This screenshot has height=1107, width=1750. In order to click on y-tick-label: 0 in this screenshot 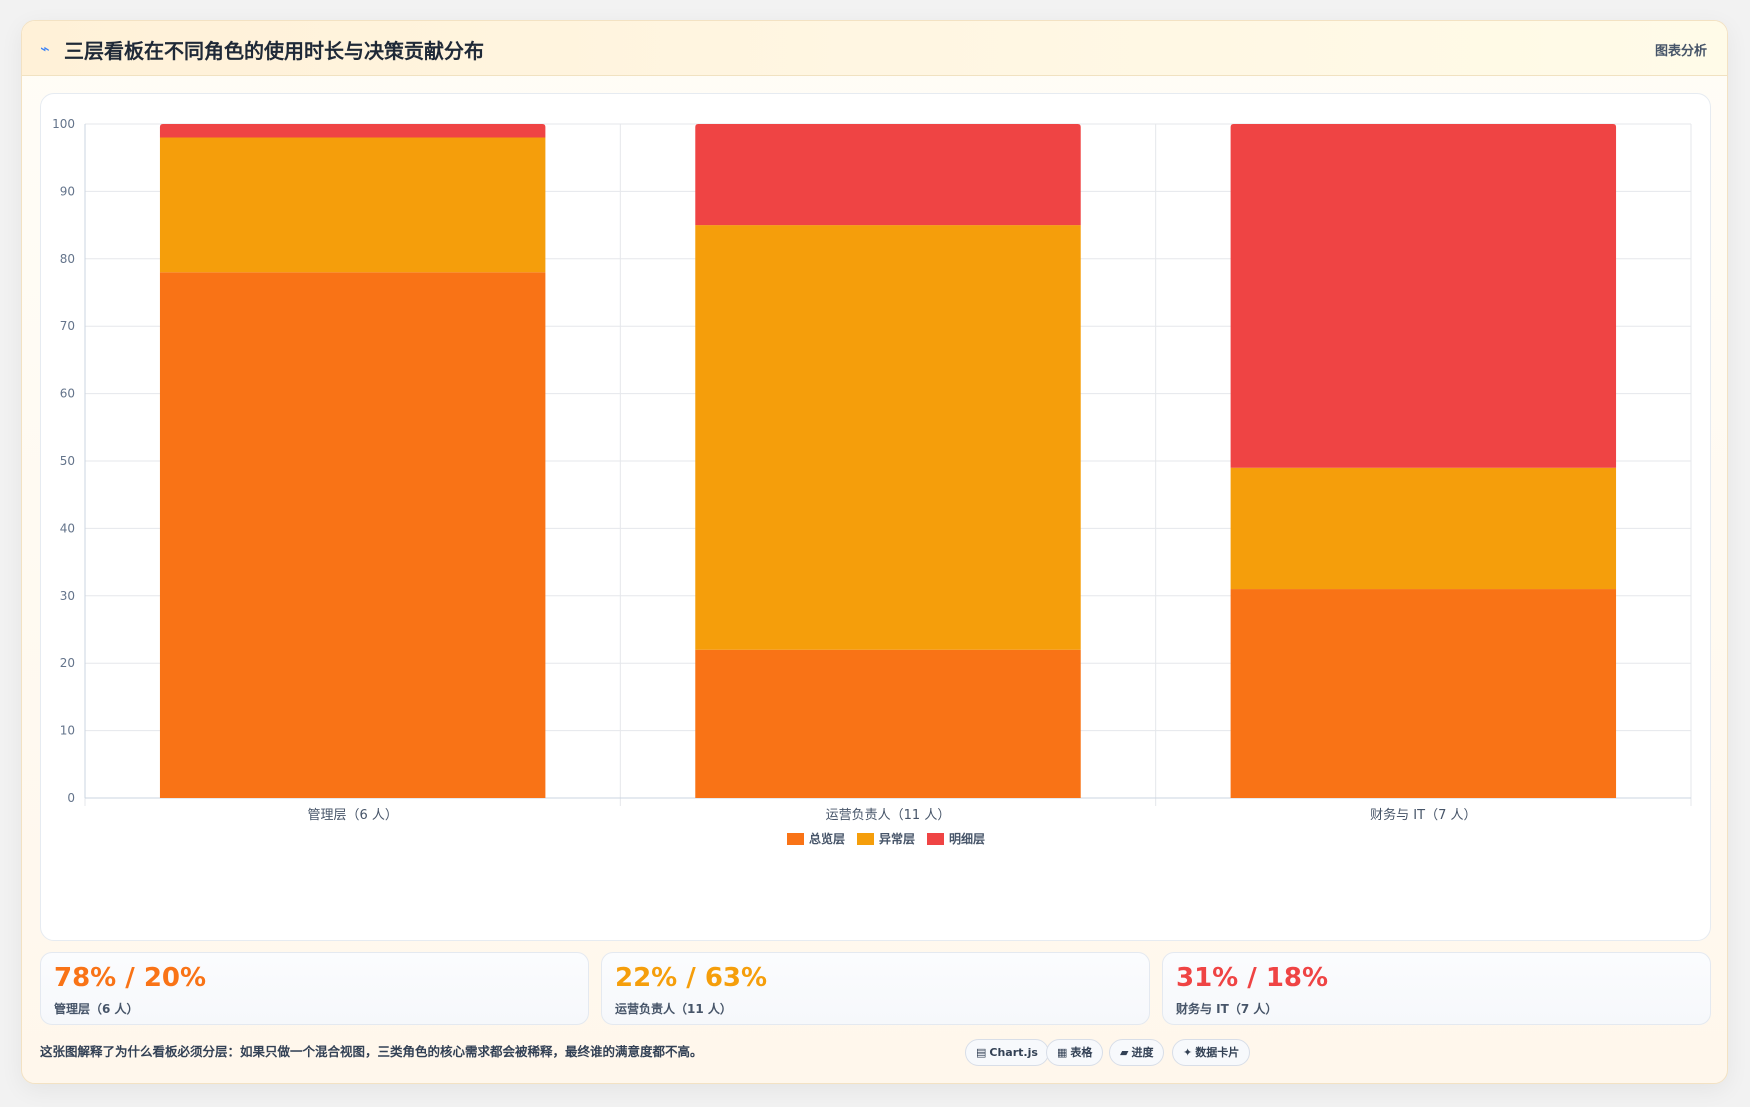, I will do `click(71, 798)`.